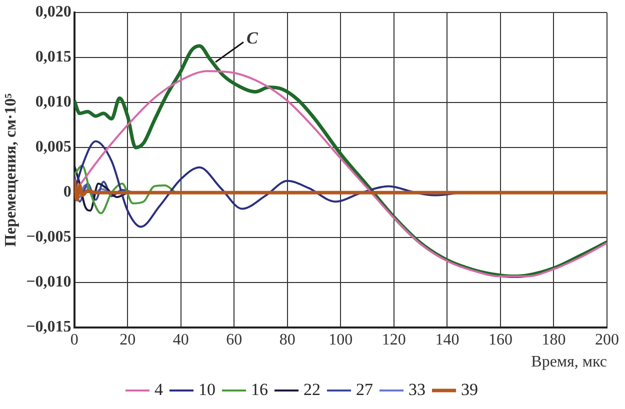 The height and width of the screenshot is (409, 625). I want to click on x-tick-label: 140, so click(447, 339).